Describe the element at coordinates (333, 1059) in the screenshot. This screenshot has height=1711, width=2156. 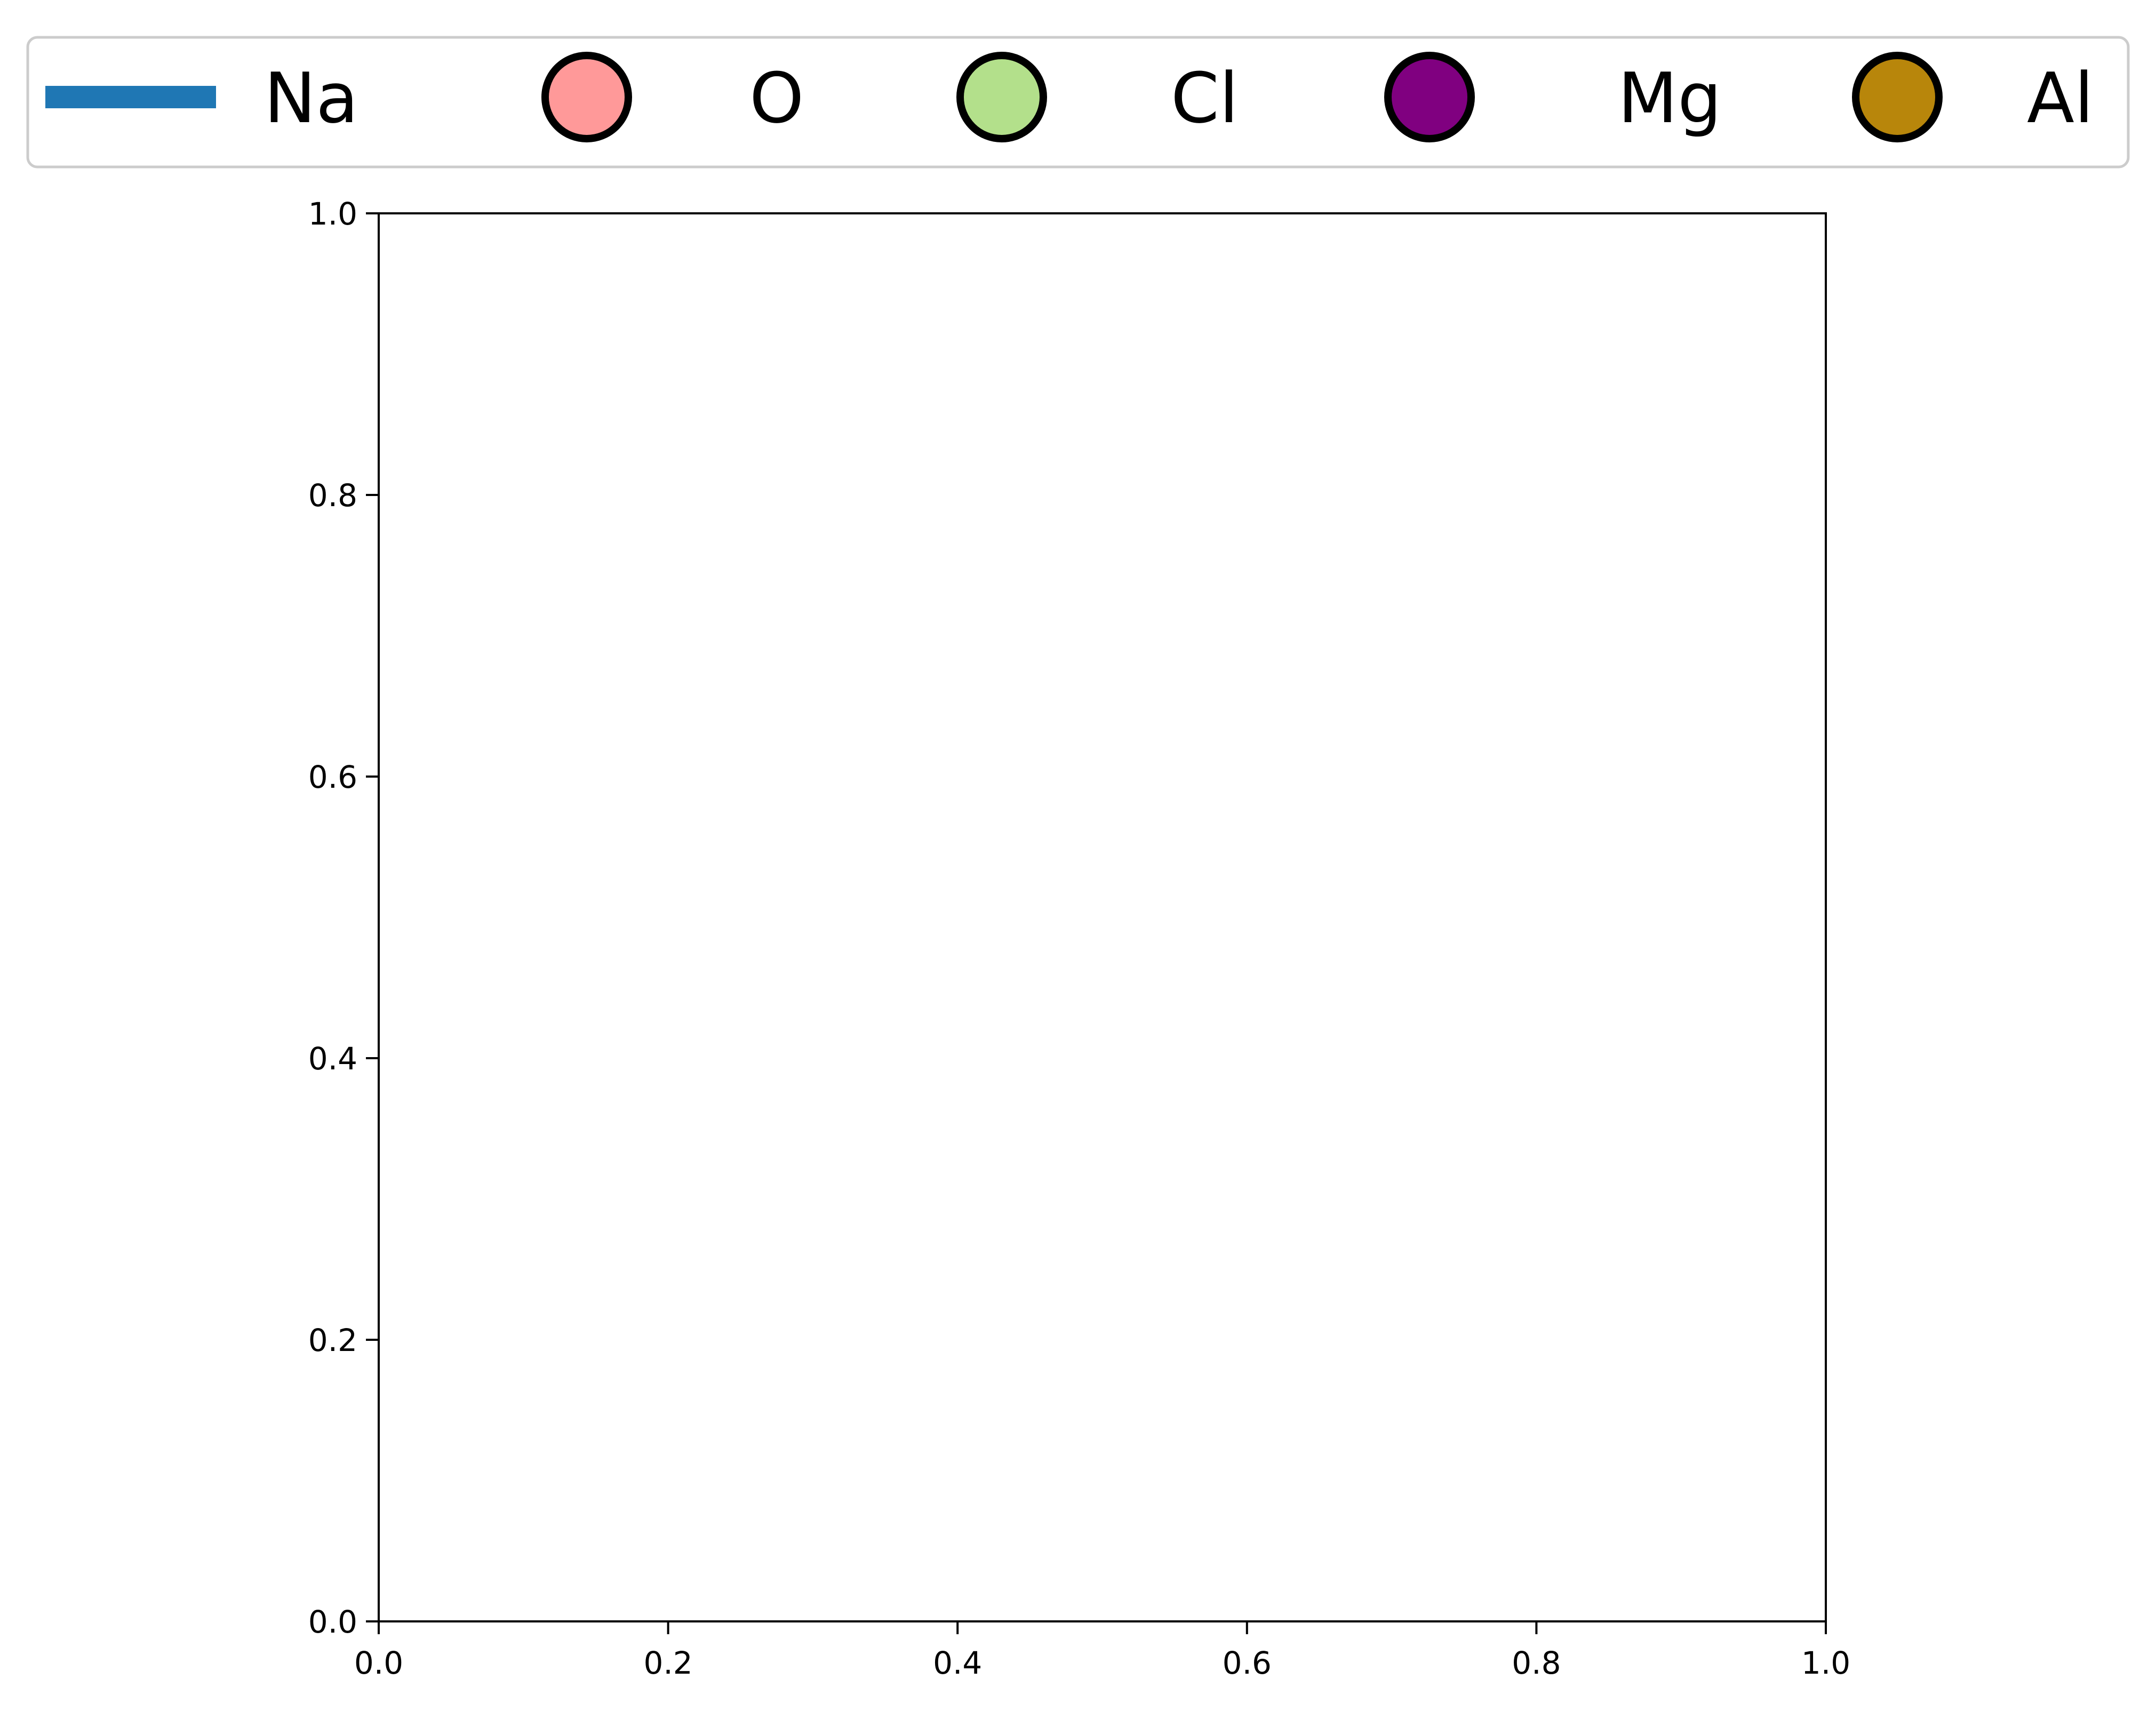
I see `y-tick-label: 0.4` at that location.